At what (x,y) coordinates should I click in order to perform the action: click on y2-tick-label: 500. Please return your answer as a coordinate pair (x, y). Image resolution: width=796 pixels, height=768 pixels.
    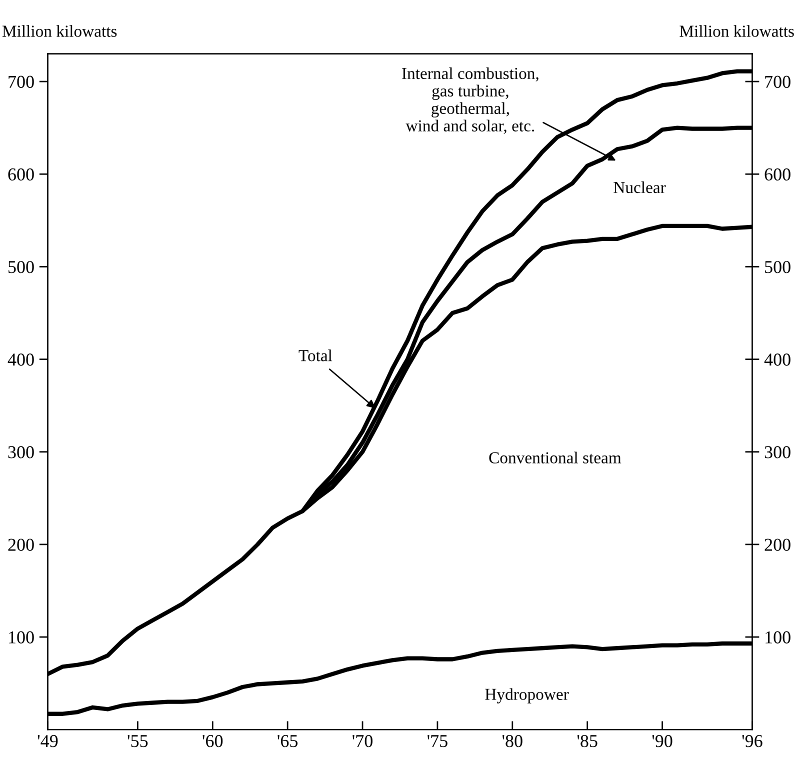
    Looking at the image, I should click on (777, 267).